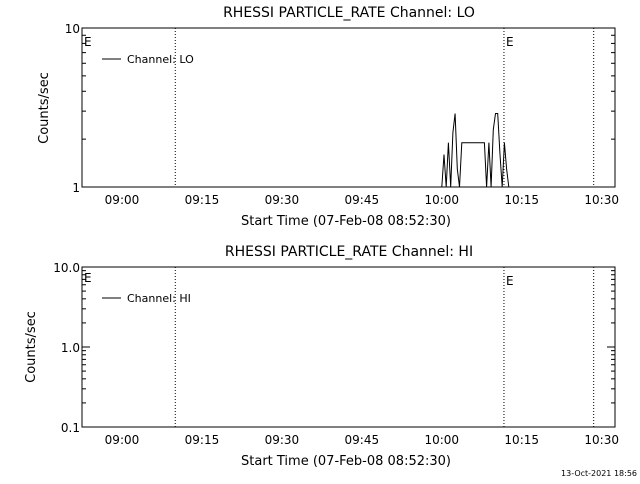  Describe the element at coordinates (66, 268) in the screenshot. I see `y-tick-label: 10.0` at that location.